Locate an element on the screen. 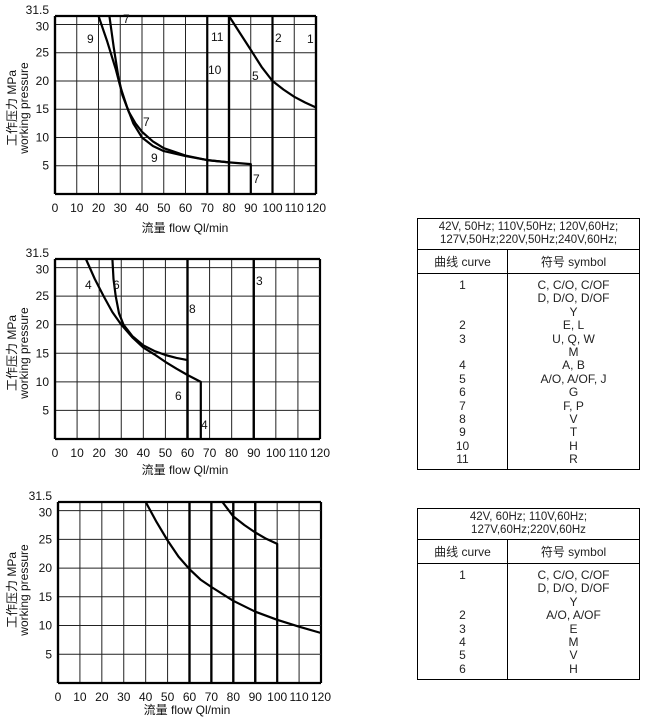  chart-2-limit-lines is located at coordinates (220, 349).